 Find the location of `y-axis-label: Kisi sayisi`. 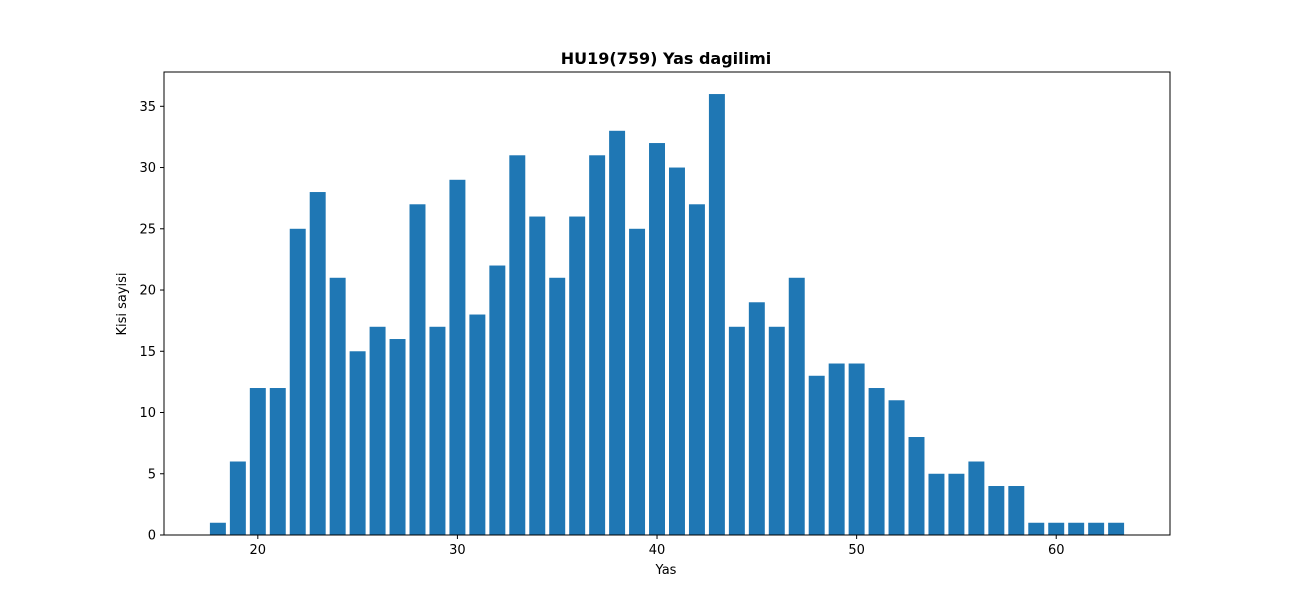

y-axis-label: Kisi sayisi is located at coordinates (122, 303).